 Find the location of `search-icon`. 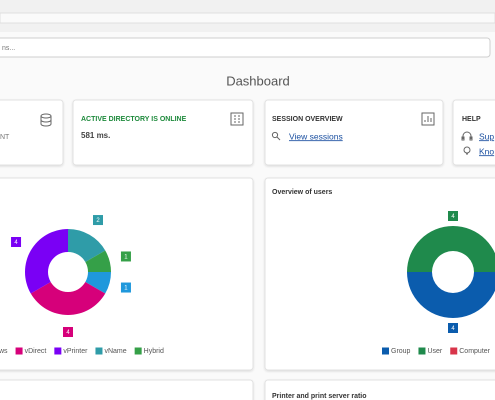

search-icon is located at coordinates (276, 136).